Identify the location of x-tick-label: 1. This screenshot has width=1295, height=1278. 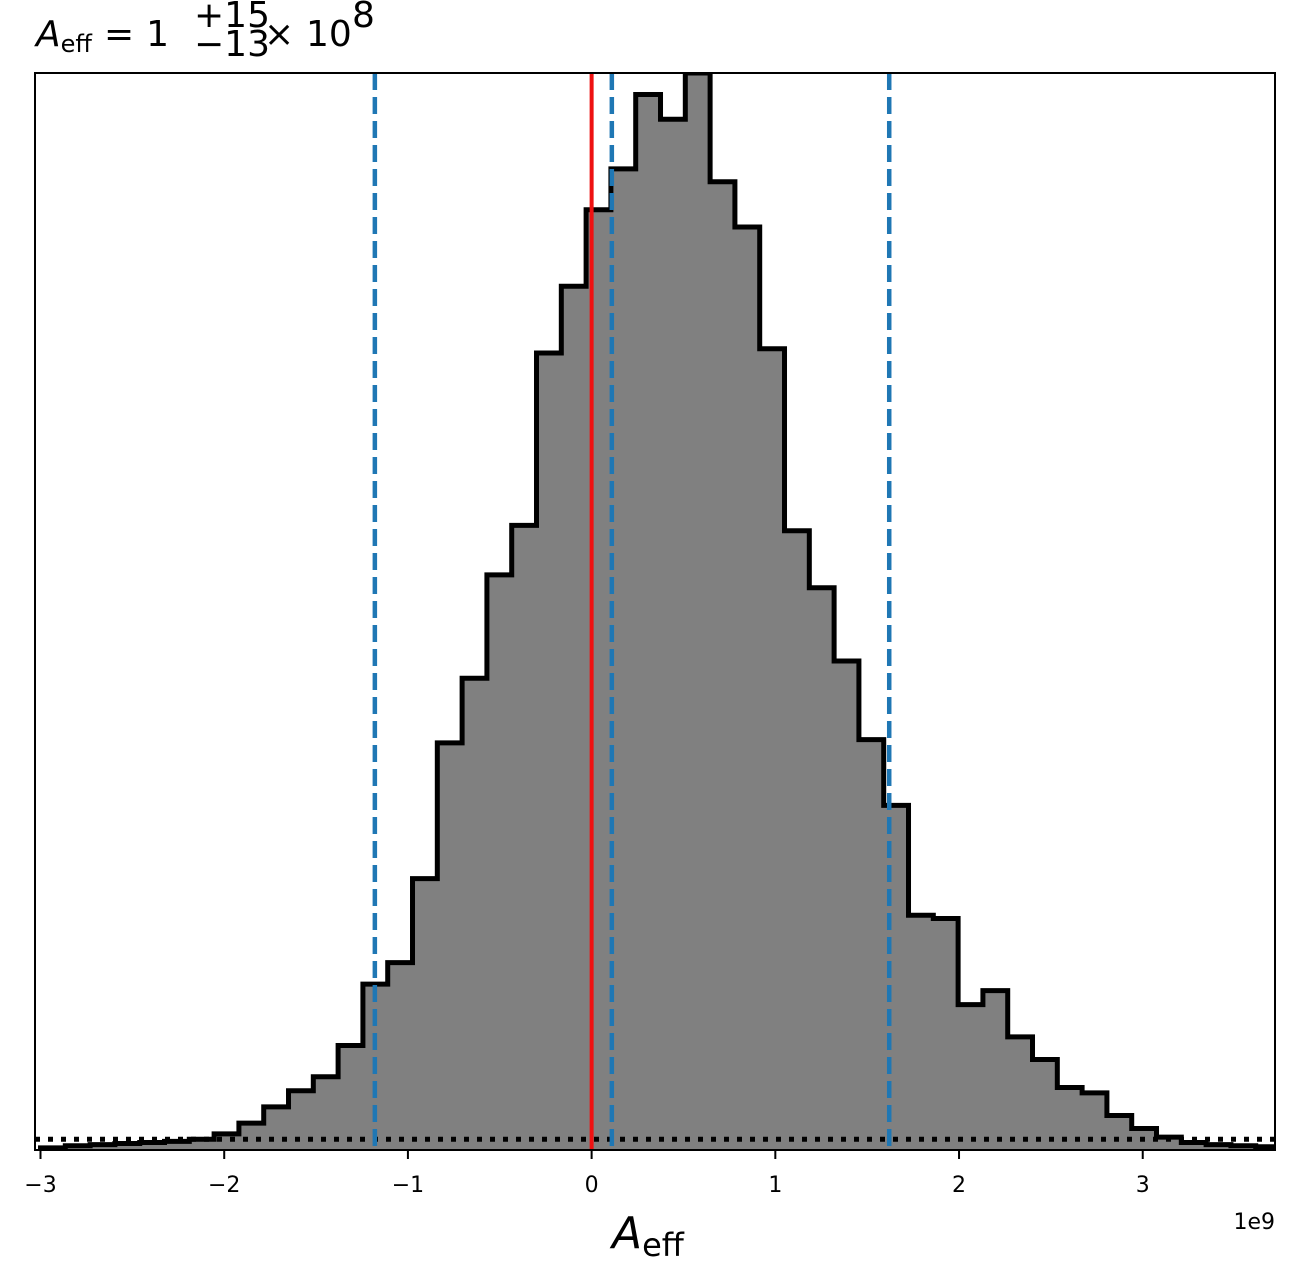
(775, 1185).